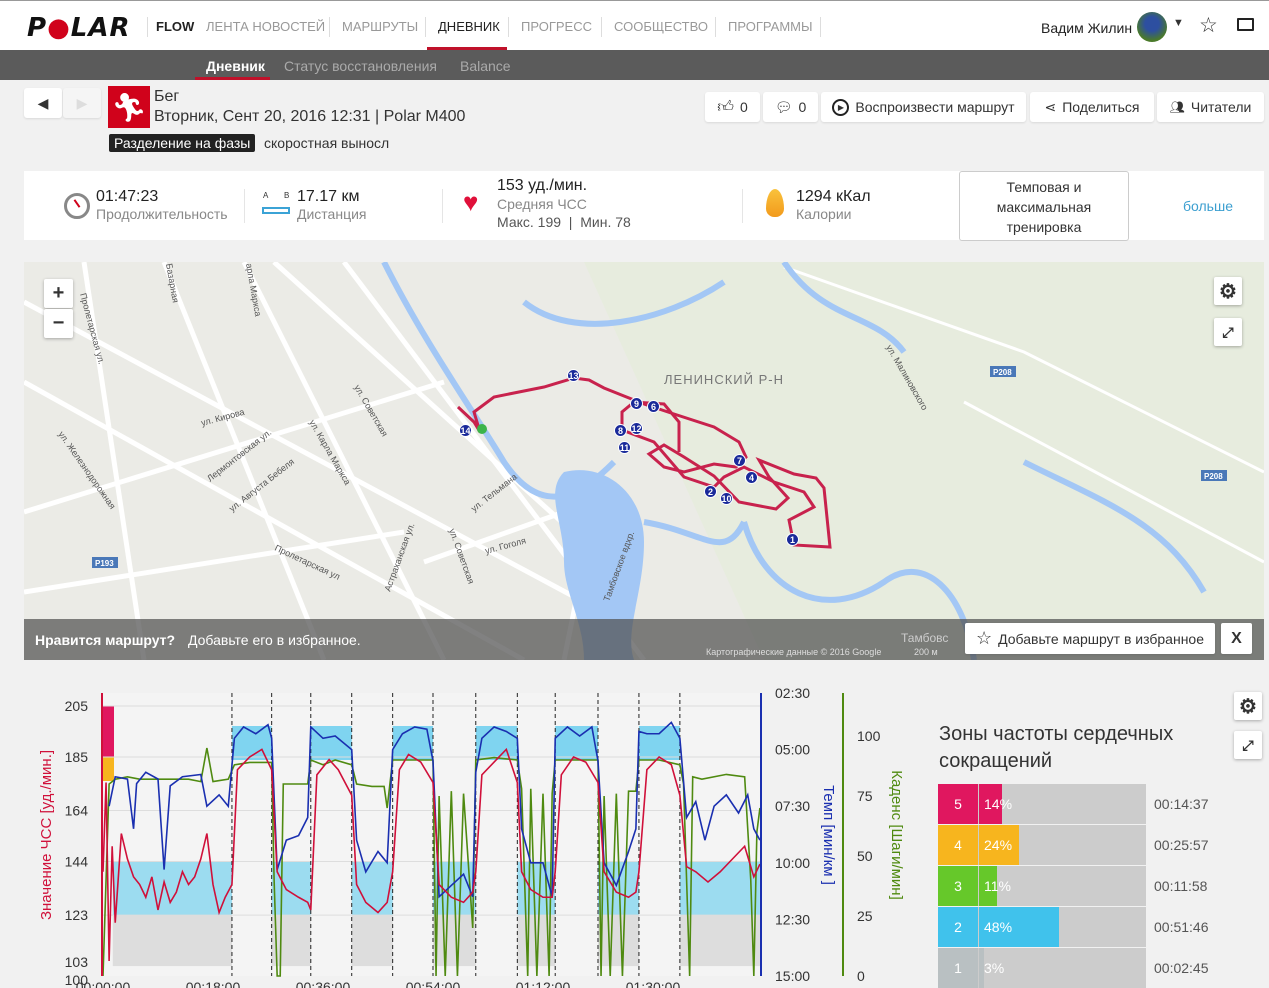 The width and height of the screenshot is (1269, 988). Describe the element at coordinates (926, 652) in the screenshot. I see `map-scale: 200 м` at that location.